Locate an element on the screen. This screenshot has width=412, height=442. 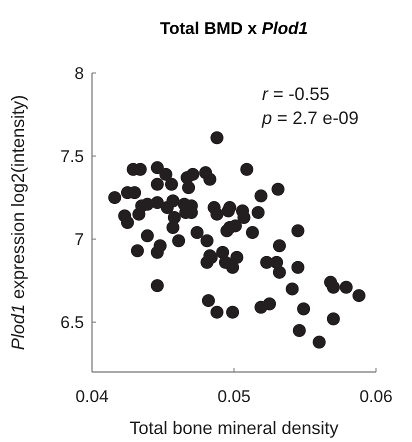
x-tick-label: 0.06 is located at coordinates (376, 396).